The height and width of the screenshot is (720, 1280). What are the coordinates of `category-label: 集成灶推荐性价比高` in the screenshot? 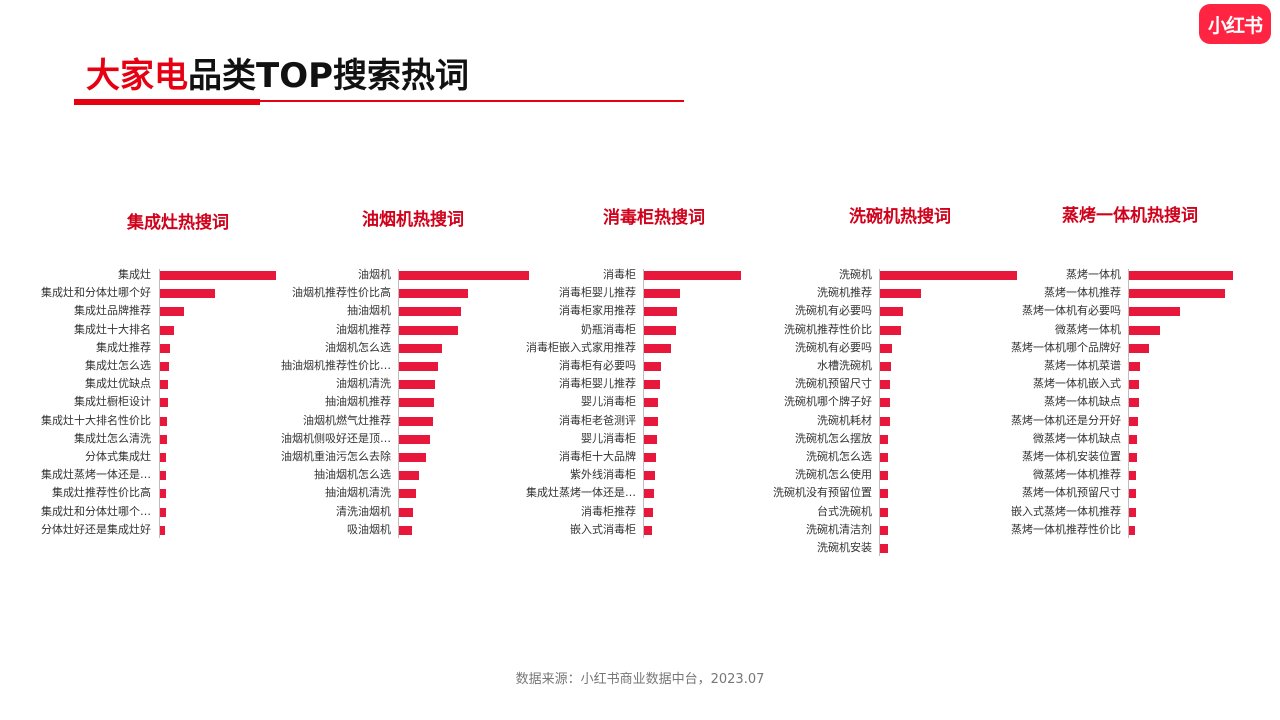 It's located at (101, 493).